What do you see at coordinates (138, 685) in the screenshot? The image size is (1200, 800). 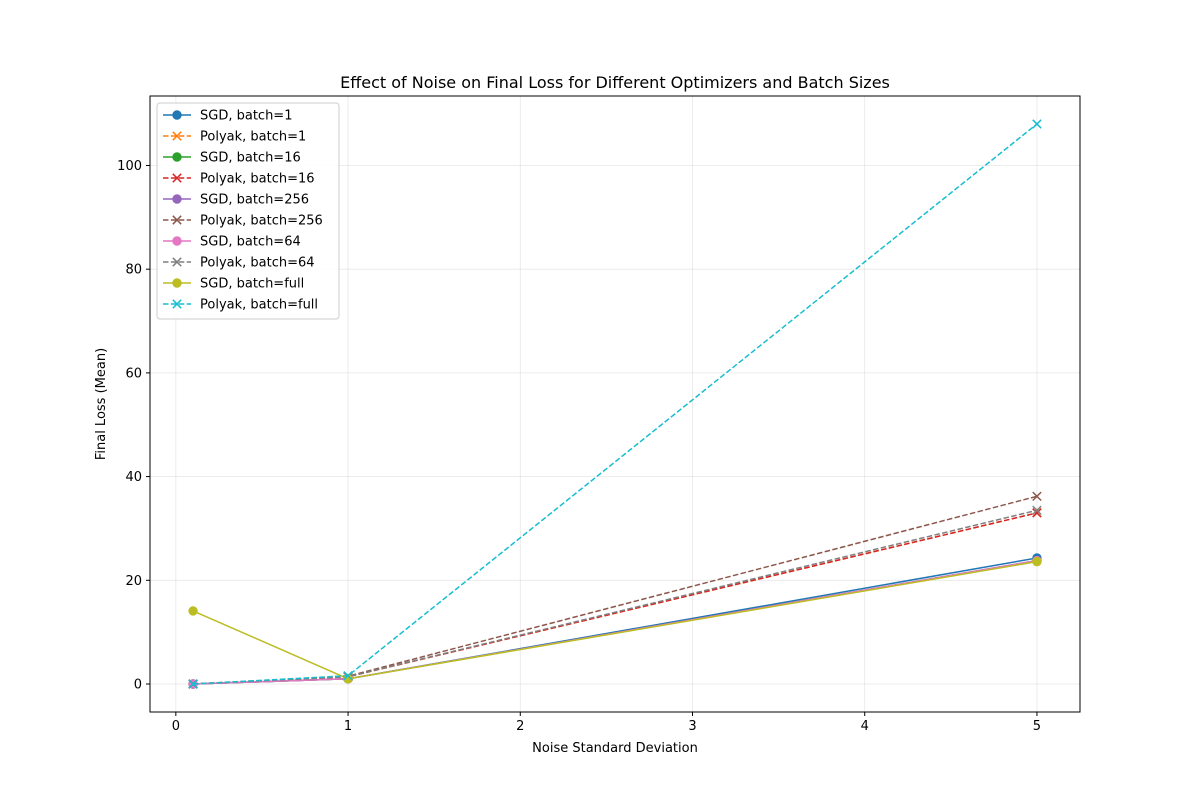 I see `y-tick-label: 0` at bounding box center [138, 685].